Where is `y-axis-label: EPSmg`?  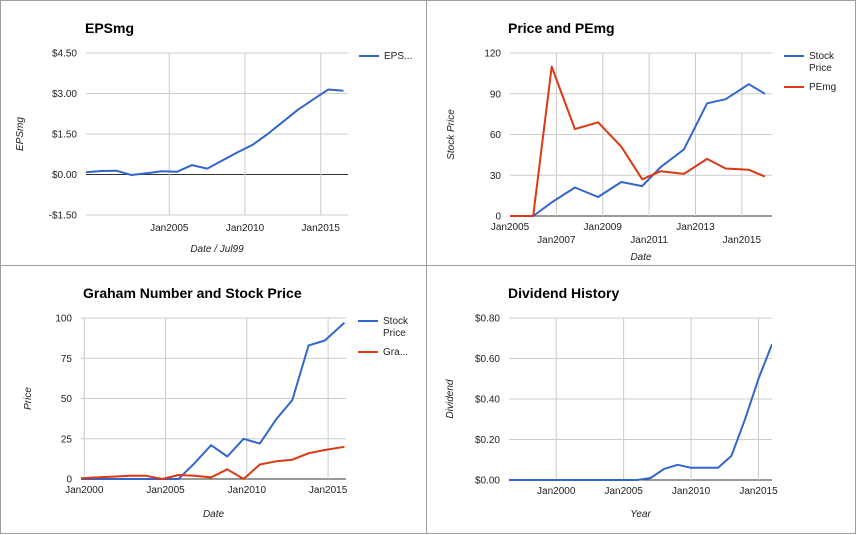 y-axis-label: EPSmg is located at coordinates (20, 134).